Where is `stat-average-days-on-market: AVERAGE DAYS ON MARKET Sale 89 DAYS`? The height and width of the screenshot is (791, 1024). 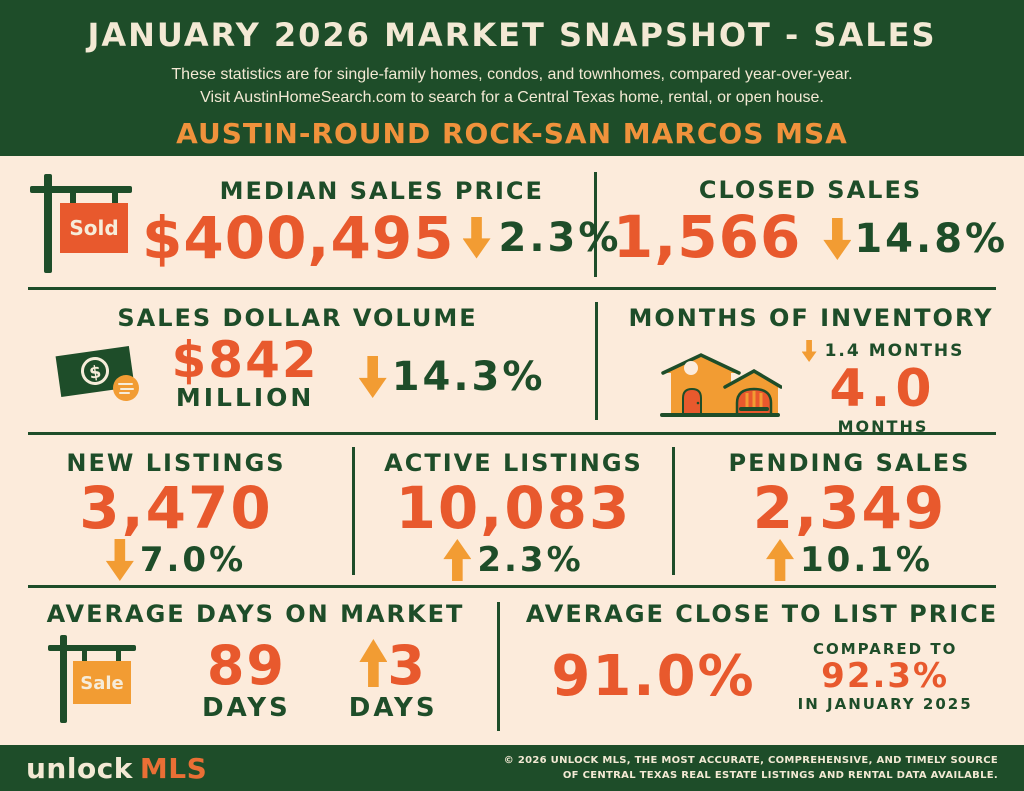 stat-average-days-on-market: AVERAGE DAYS ON MARKET Sale 89 DAYS is located at coordinates (248, 666).